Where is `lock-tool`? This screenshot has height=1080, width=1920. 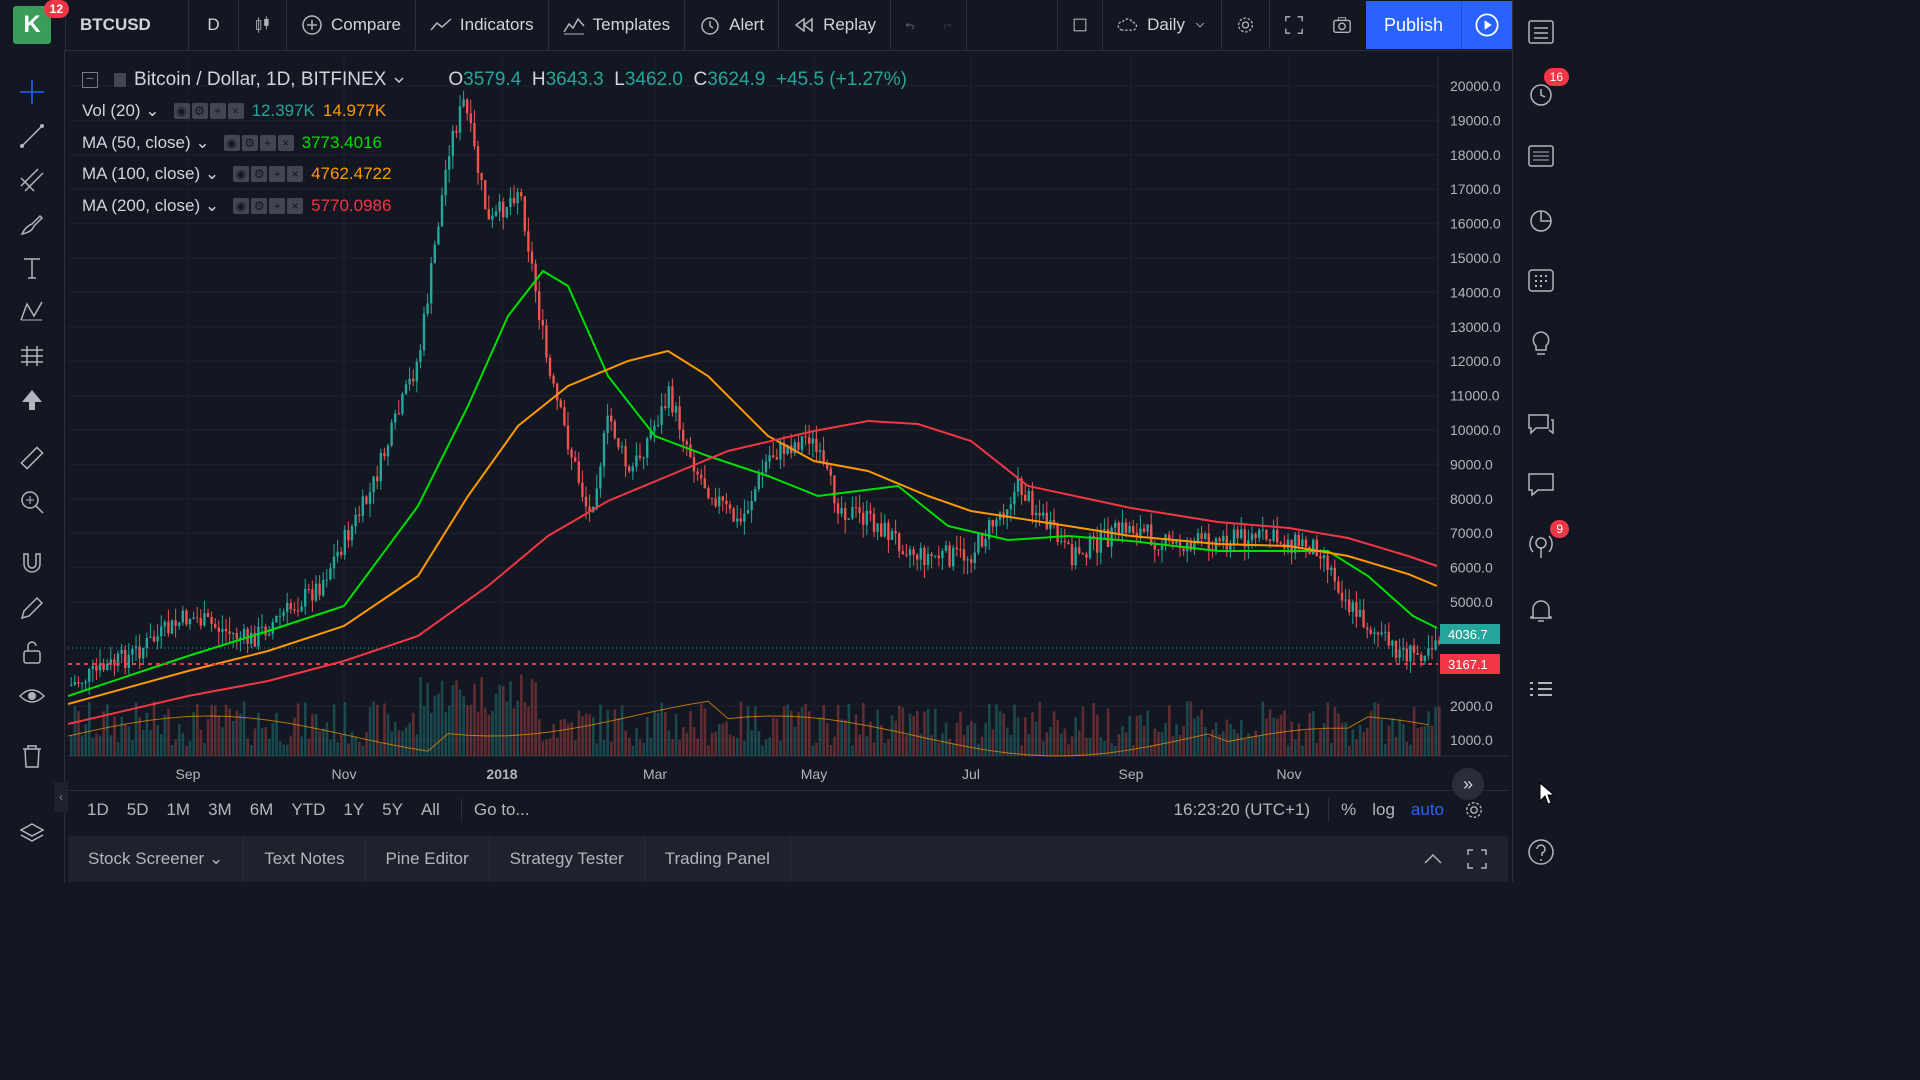
lock-tool is located at coordinates (32, 652).